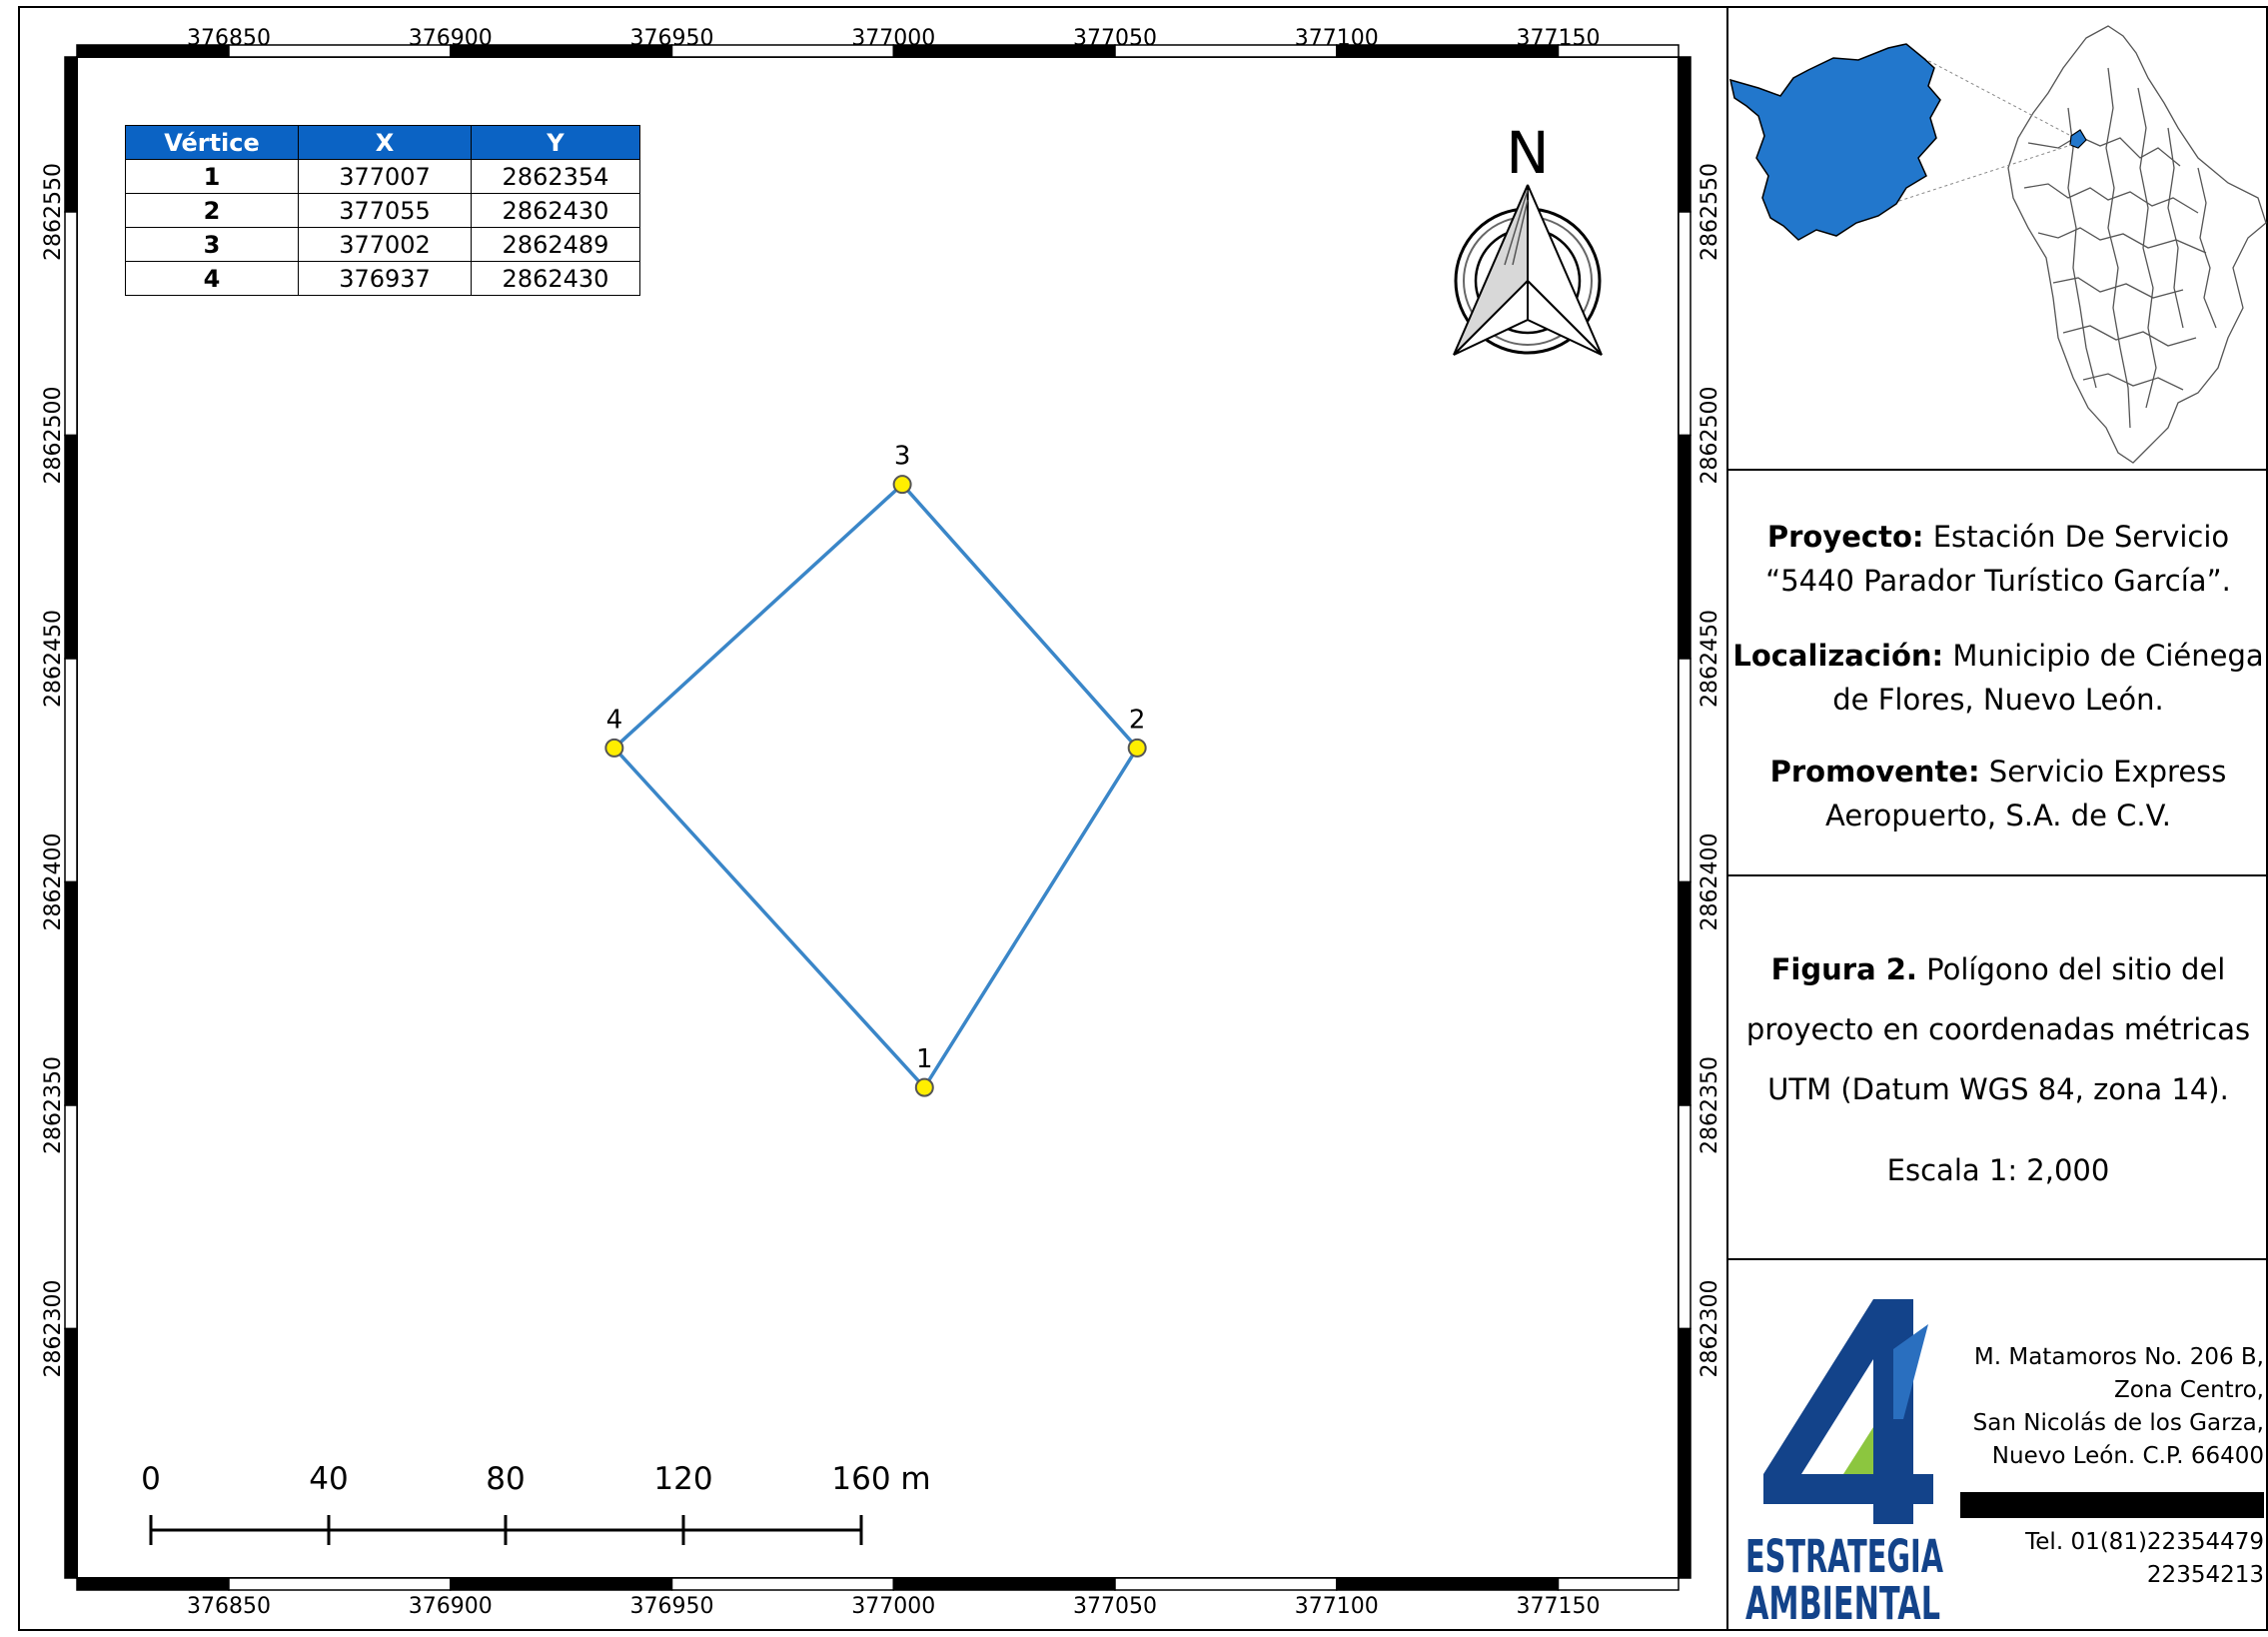  I want to click on col-header-x: X, so click(385, 142).